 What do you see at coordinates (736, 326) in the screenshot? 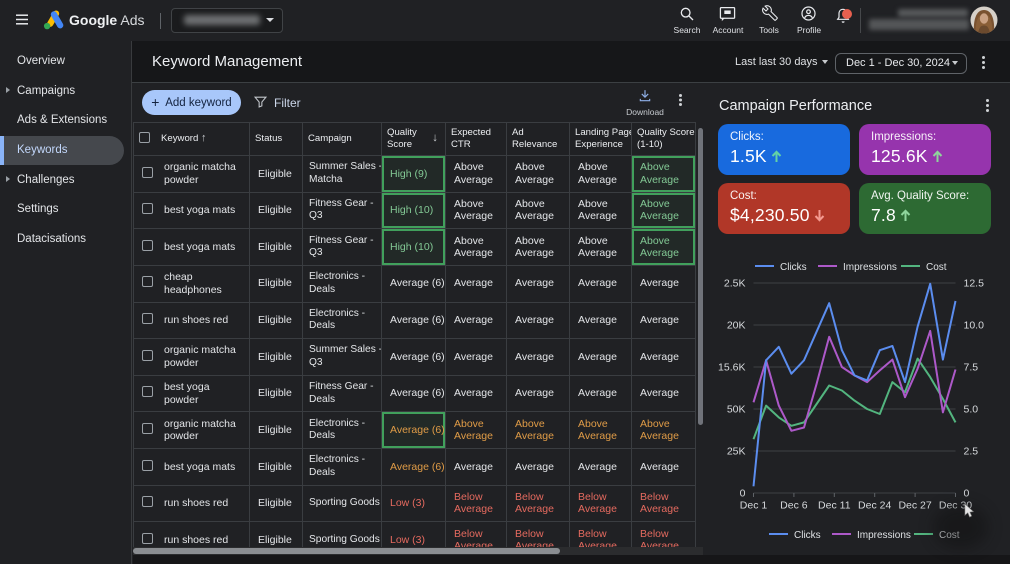
I see `svg-text: 20K` at bounding box center [736, 326].